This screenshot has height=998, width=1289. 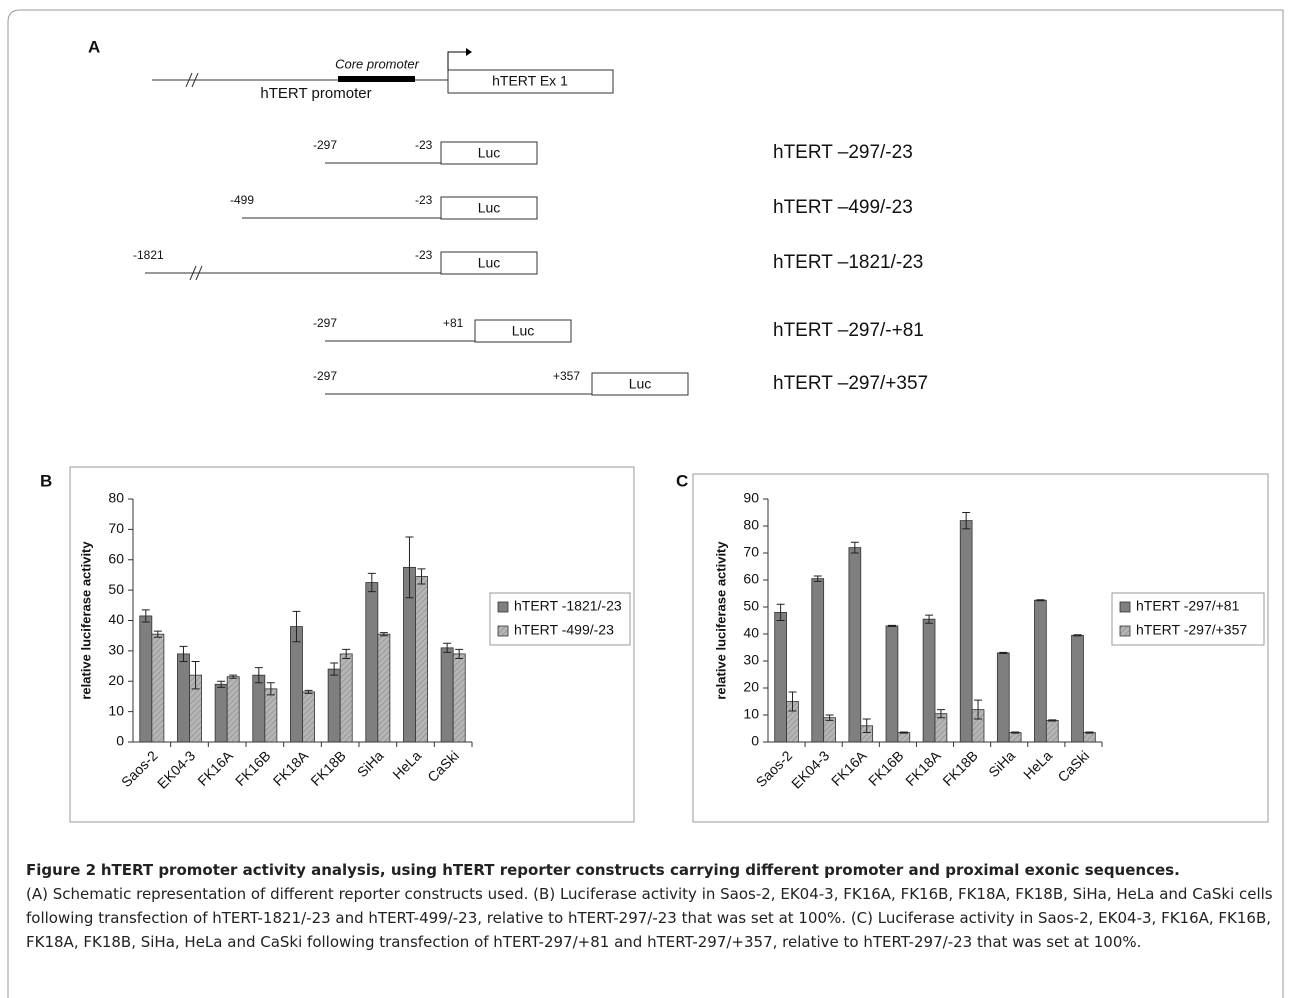 I want to click on x-tick-label: FK16B, so click(x=886, y=768).